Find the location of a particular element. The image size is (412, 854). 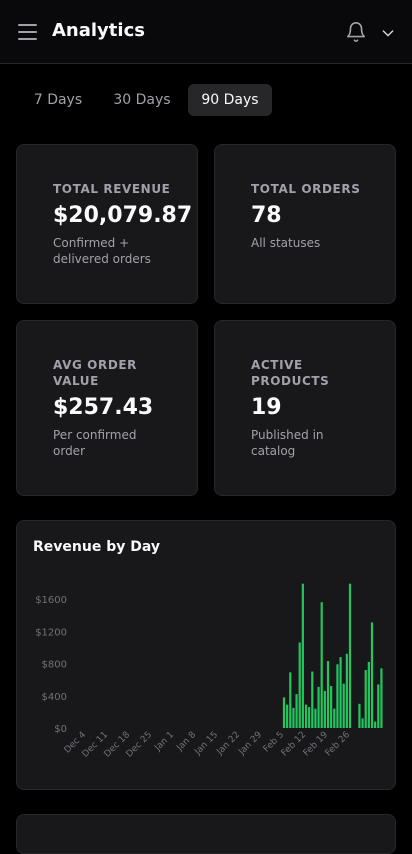

stat-description: Confirmed + delivered orders is located at coordinates (102, 251).